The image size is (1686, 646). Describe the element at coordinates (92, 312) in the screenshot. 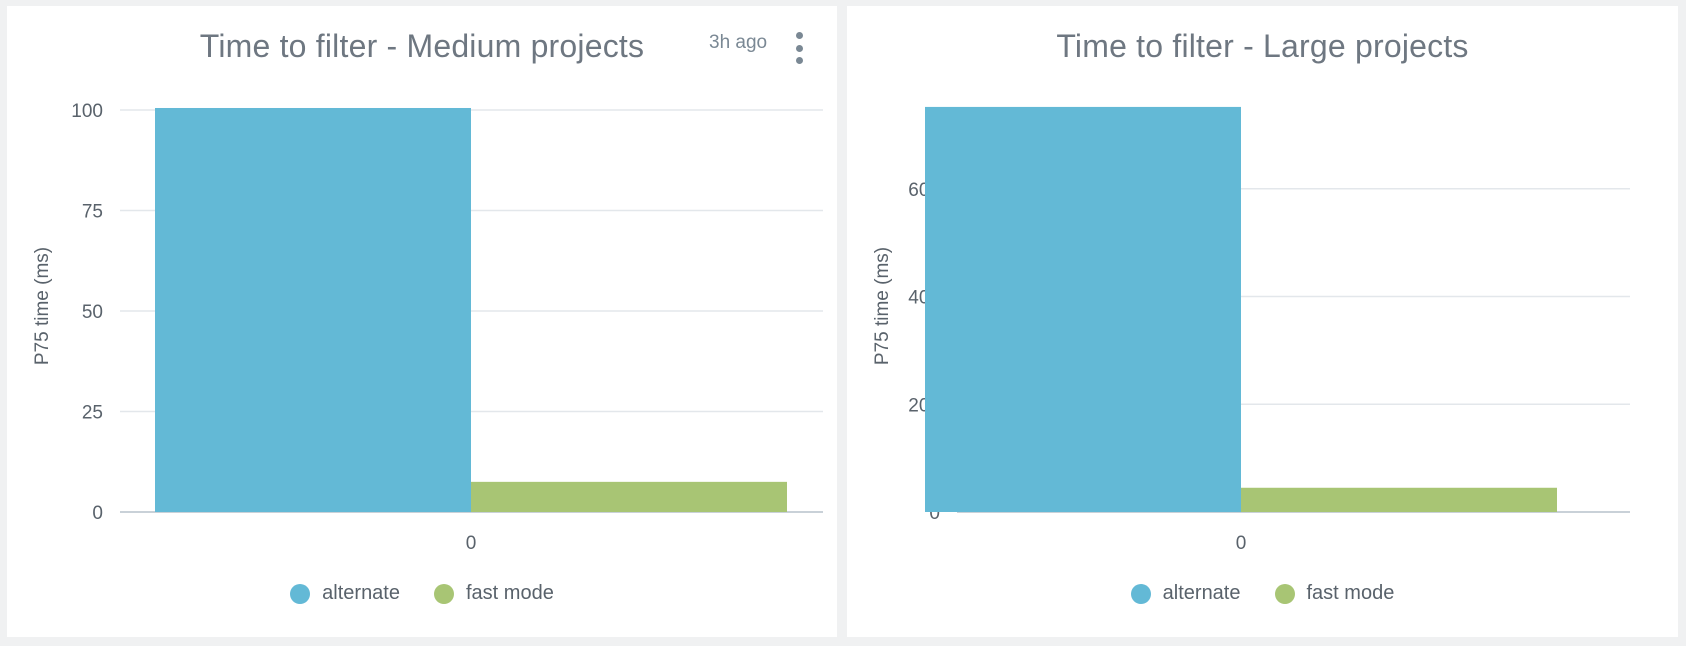

I see `y-tick-label: 50` at that location.